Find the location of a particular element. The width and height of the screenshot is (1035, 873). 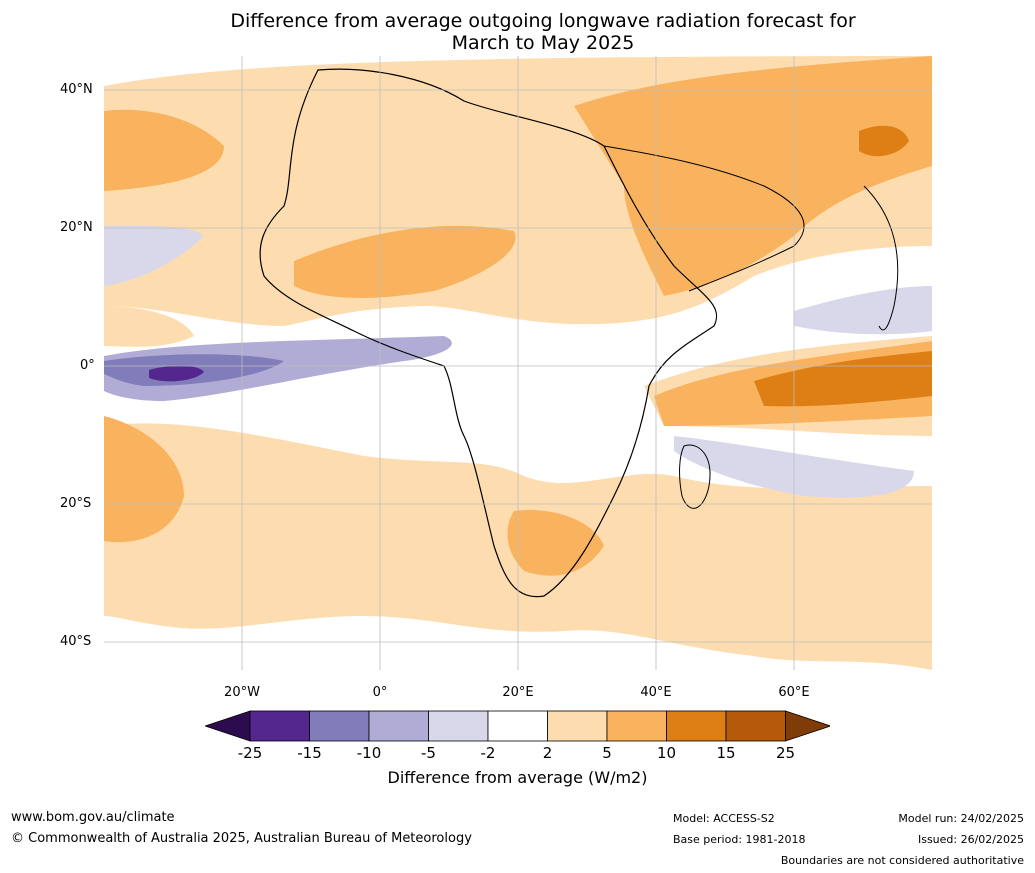

colorbar-tick-label: 15 is located at coordinates (726, 753).